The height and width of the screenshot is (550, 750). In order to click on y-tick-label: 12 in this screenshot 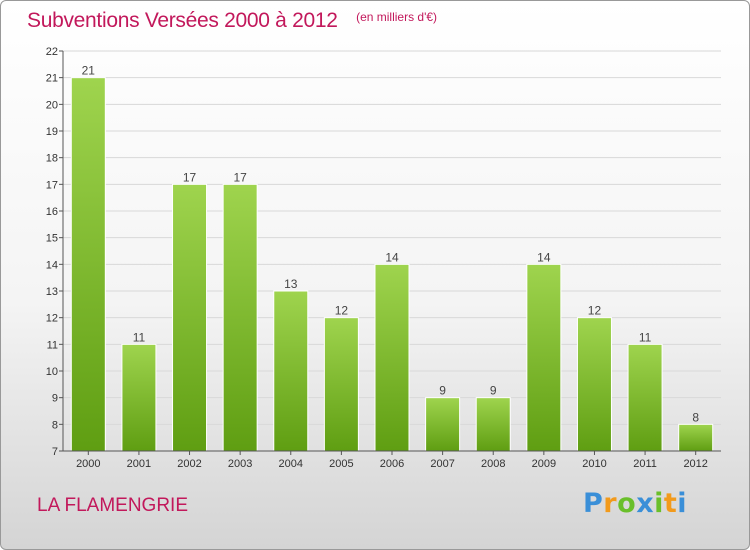, I will do `click(52, 319)`.